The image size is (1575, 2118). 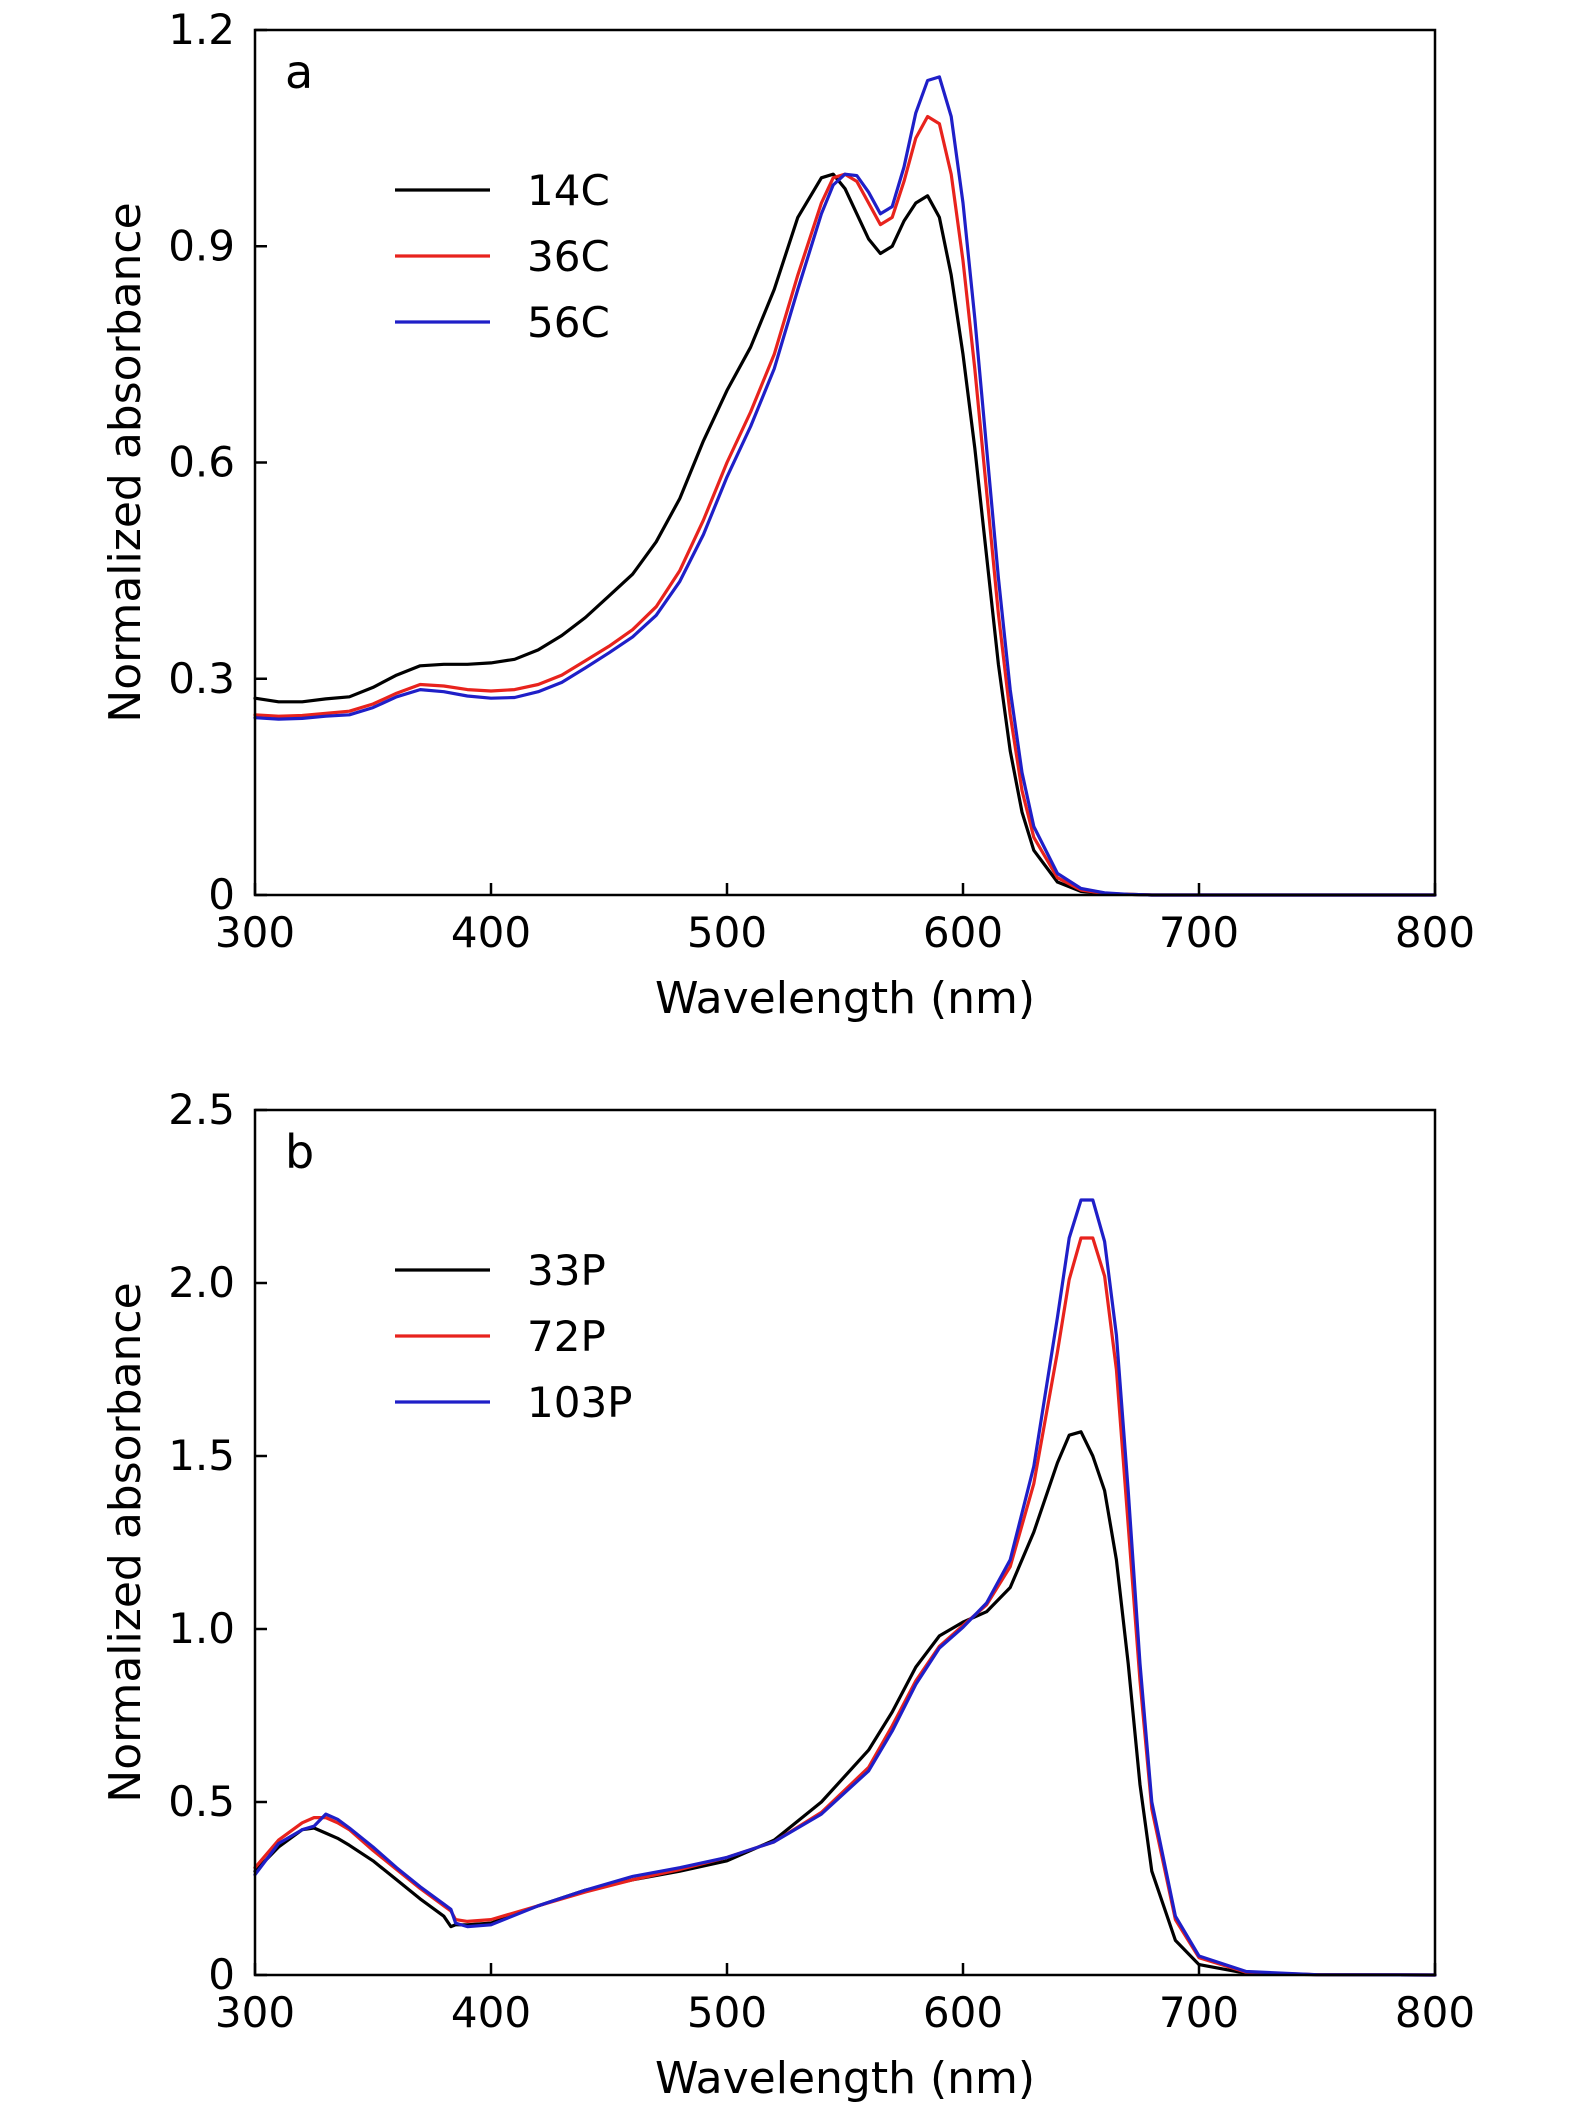 What do you see at coordinates (201, 29) in the screenshot?
I see `y-tick-label: 1.2` at bounding box center [201, 29].